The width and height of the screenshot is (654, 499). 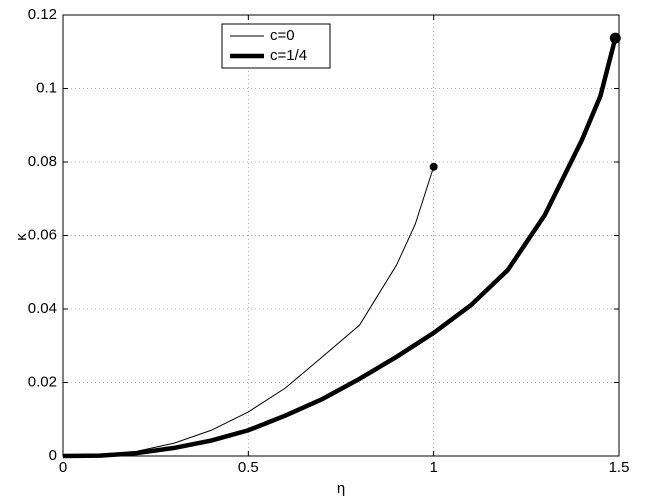 I want to click on x-tick-label: 1, so click(x=433, y=467).